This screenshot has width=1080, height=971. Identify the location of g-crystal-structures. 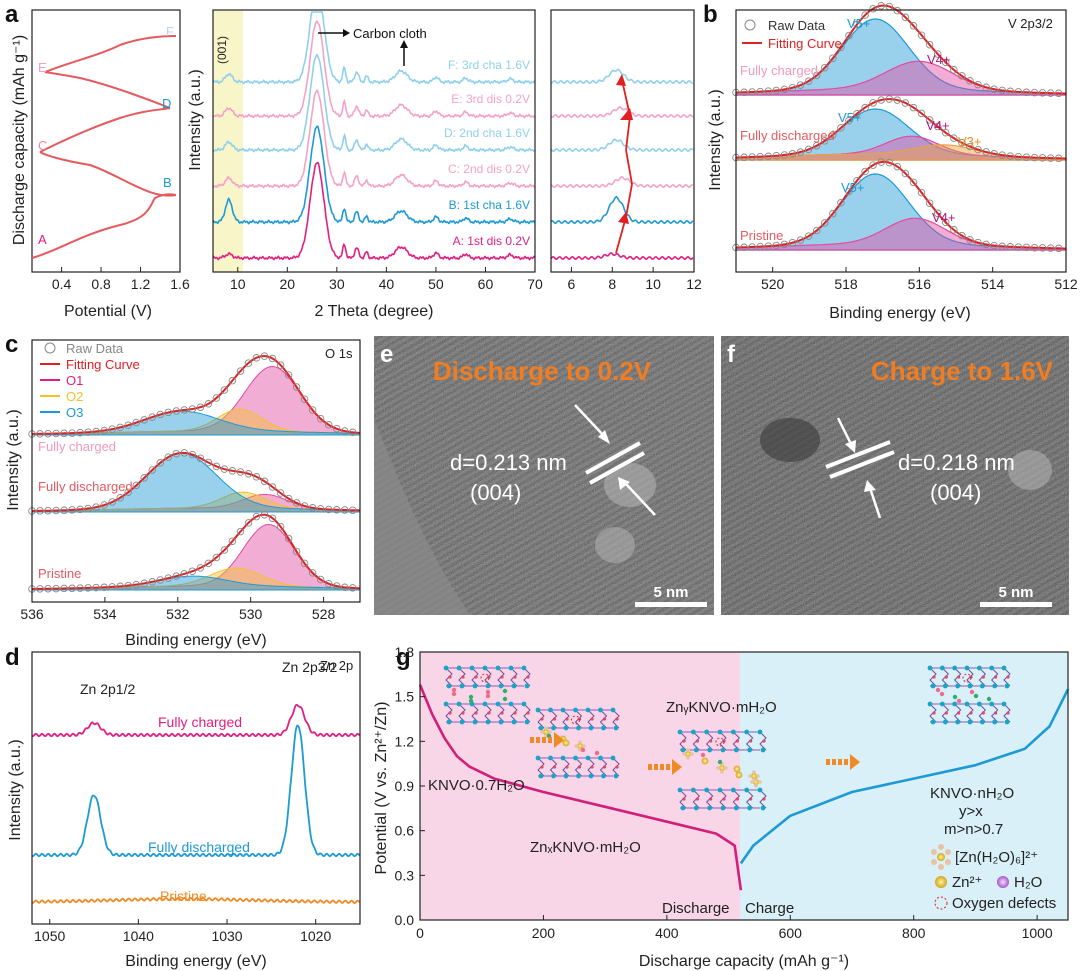
(727, 738).